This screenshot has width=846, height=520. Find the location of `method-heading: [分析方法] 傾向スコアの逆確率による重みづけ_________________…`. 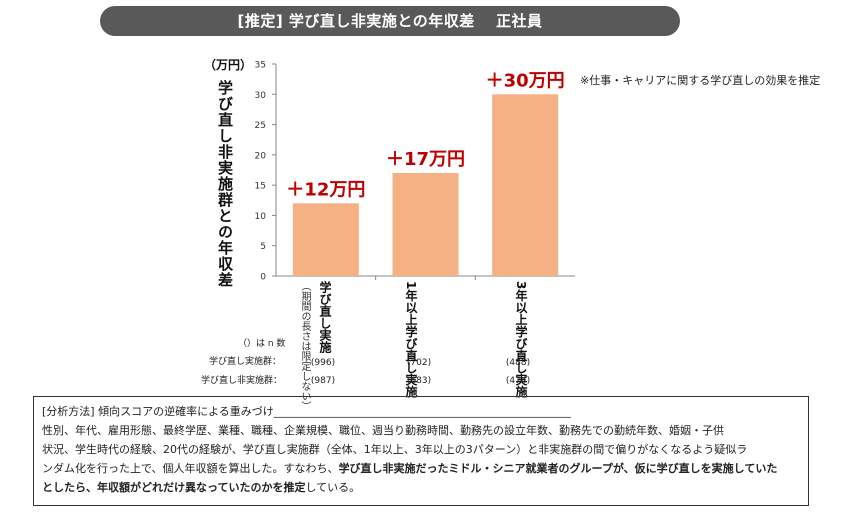

method-heading: [分析方法] 傾向スコアの逆確率による重みづけ_________________… is located at coordinates (306, 411).